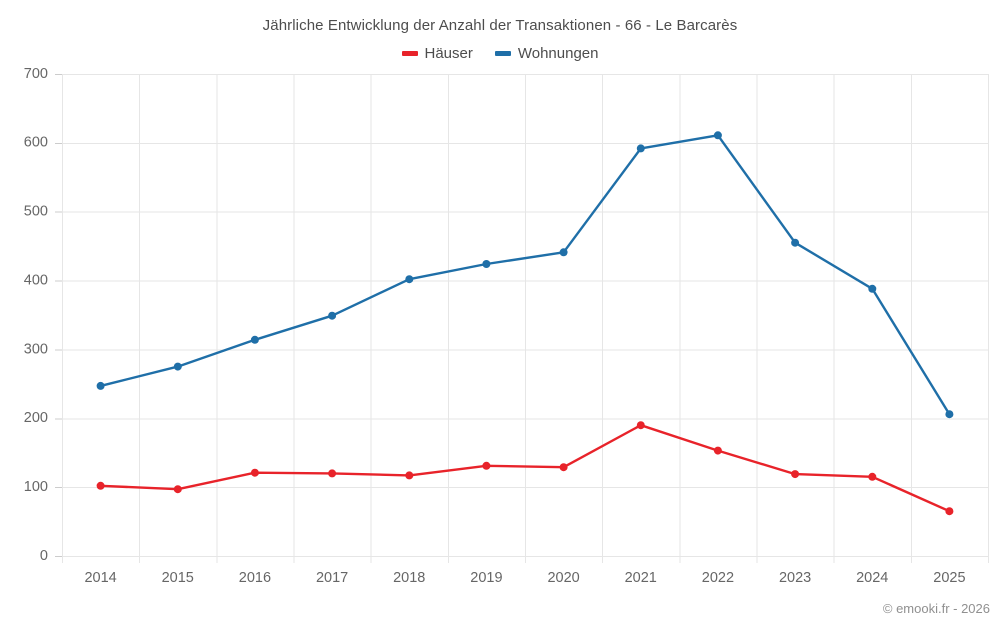 The width and height of the screenshot is (1000, 625). Describe the element at coordinates (332, 578) in the screenshot. I see `x-axis-tick-label: 2017` at that location.